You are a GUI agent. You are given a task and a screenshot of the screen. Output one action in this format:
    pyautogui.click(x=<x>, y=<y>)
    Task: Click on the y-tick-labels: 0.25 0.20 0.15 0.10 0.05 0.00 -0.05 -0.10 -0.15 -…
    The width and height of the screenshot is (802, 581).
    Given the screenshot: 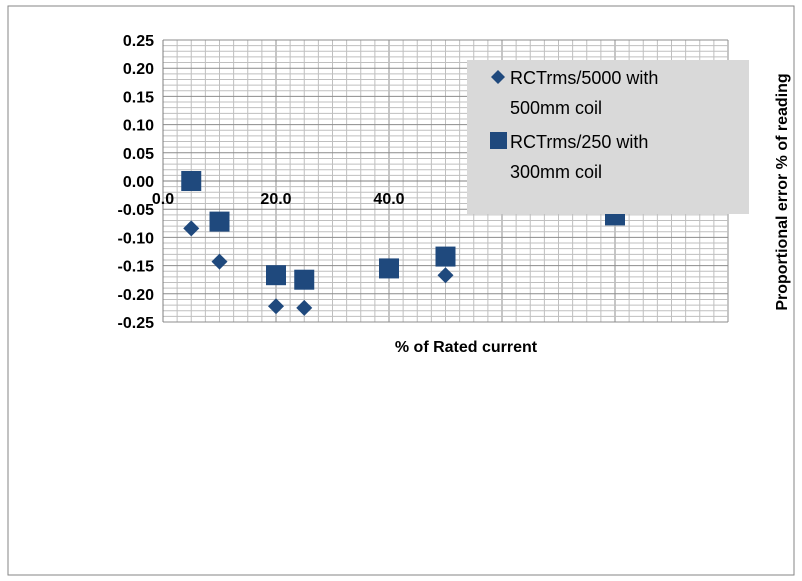 What is the action you would take?
    pyautogui.click(x=136, y=182)
    